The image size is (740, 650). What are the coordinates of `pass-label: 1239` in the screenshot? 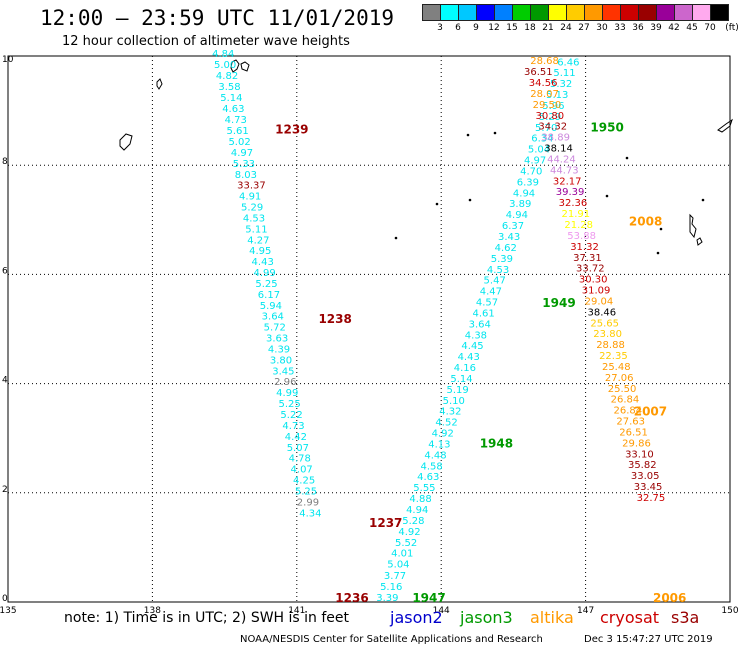 It's located at (291, 130).